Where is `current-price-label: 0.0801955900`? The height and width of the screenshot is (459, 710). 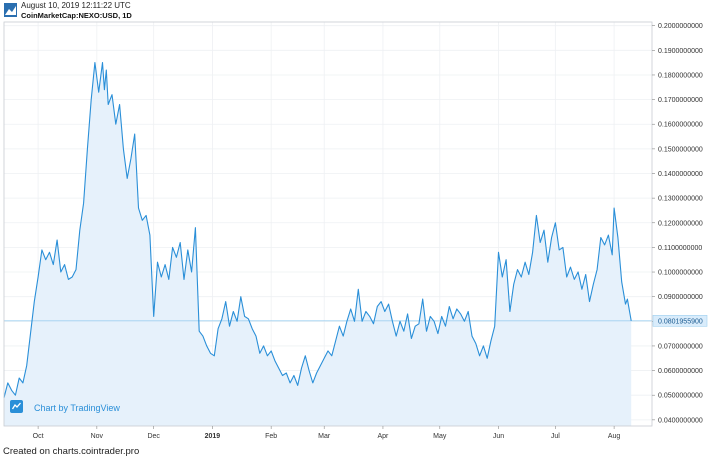 current-price-label: 0.0801955900 is located at coordinates (680, 321).